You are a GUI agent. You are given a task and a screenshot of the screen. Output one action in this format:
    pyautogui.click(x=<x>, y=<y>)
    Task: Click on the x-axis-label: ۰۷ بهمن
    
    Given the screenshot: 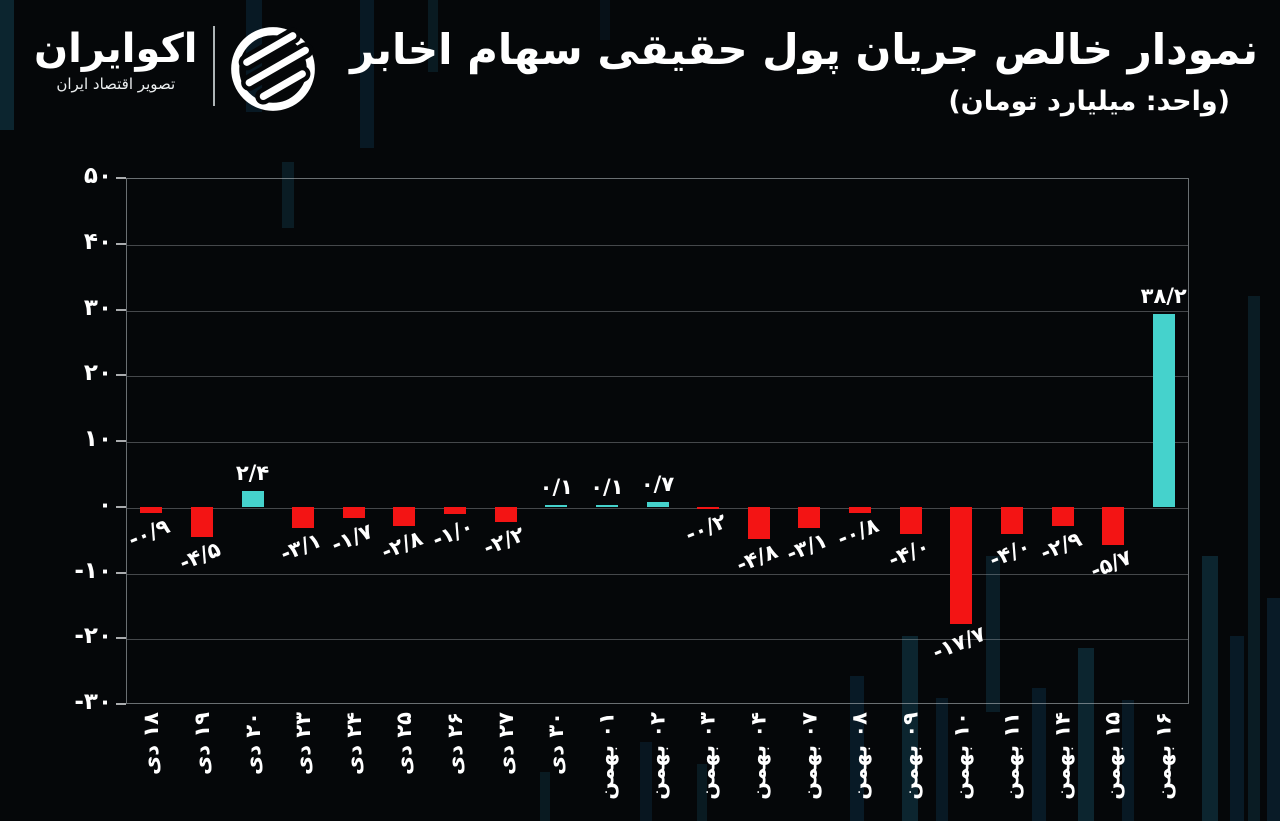 What is the action you would take?
    pyautogui.click(x=809, y=756)
    